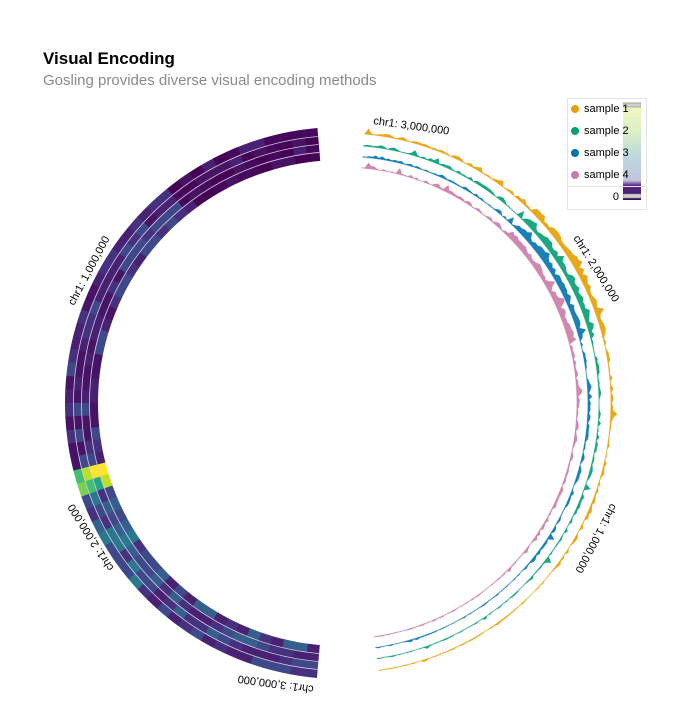  I want to click on legend-item-sample-2: sample 2, so click(600, 131).